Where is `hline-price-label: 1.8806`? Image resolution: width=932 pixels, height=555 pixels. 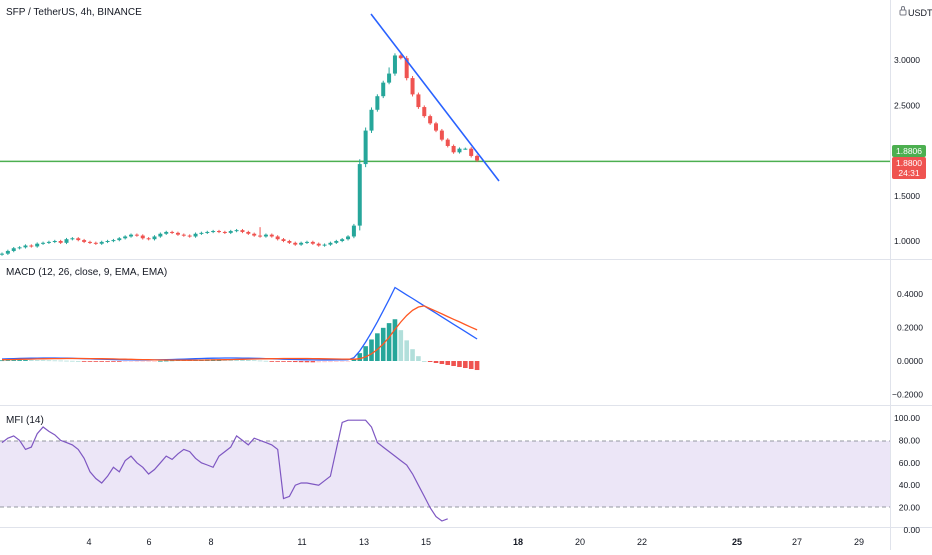
hline-price-label: 1.8806 is located at coordinates (909, 151).